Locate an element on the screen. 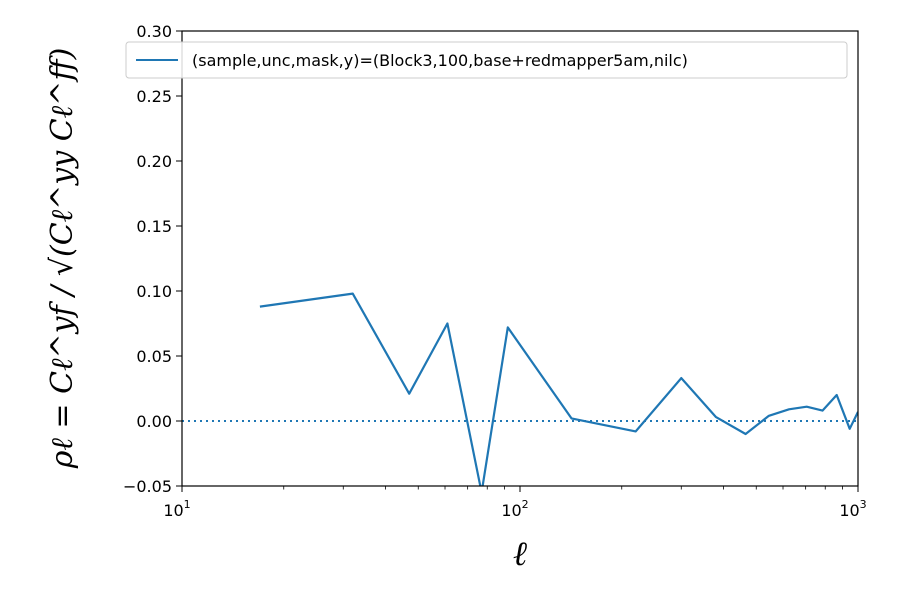 This screenshot has height=600, width=900. x-axis: 10¹ 10² 10³ is located at coordinates (515, 503).